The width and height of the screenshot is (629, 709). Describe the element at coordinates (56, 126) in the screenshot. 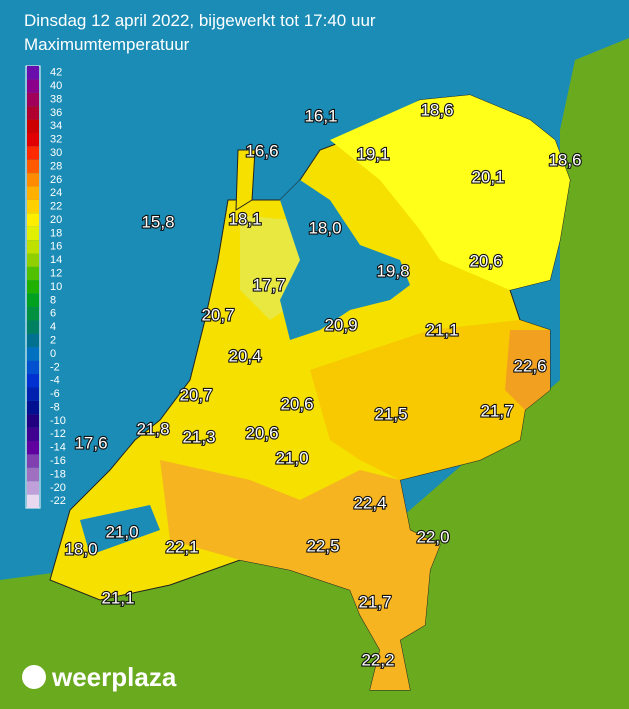

I see `legend-label: 34` at that location.